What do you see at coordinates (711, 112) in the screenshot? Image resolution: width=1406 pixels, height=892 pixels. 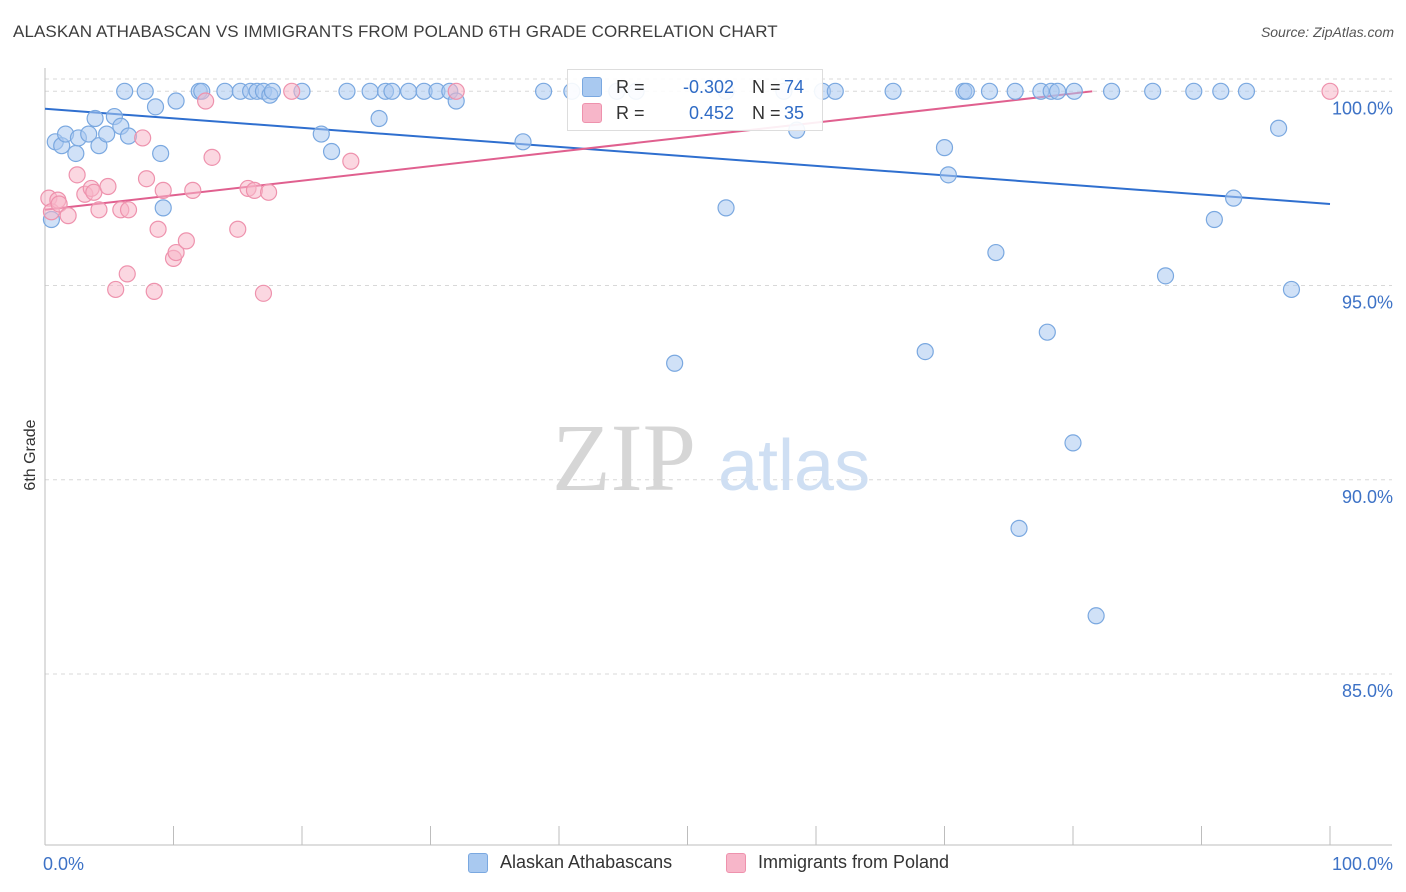 I see `stats-r-value-pink: 0.452` at bounding box center [711, 112].